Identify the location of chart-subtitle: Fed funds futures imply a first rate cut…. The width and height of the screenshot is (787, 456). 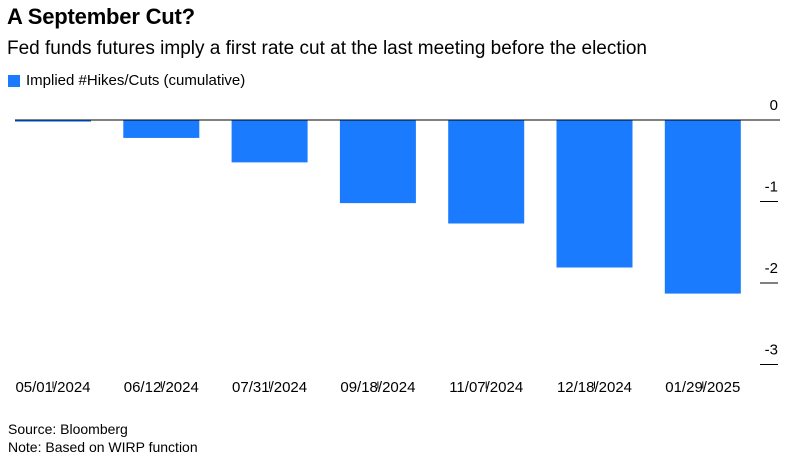
(327, 48).